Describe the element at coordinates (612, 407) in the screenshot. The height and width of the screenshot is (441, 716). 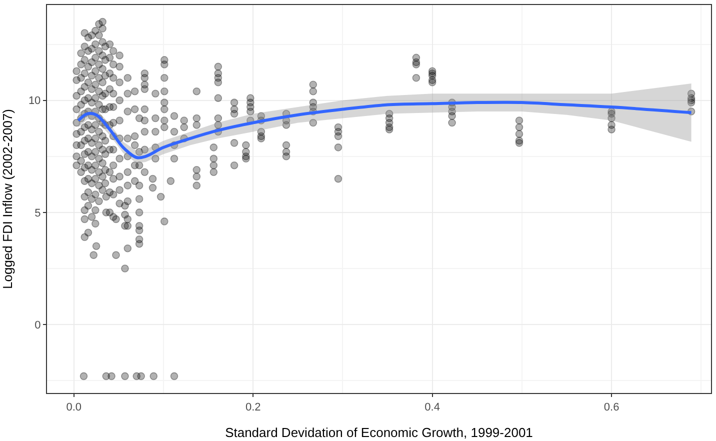
I see `x-tick-label: 0.6` at that location.